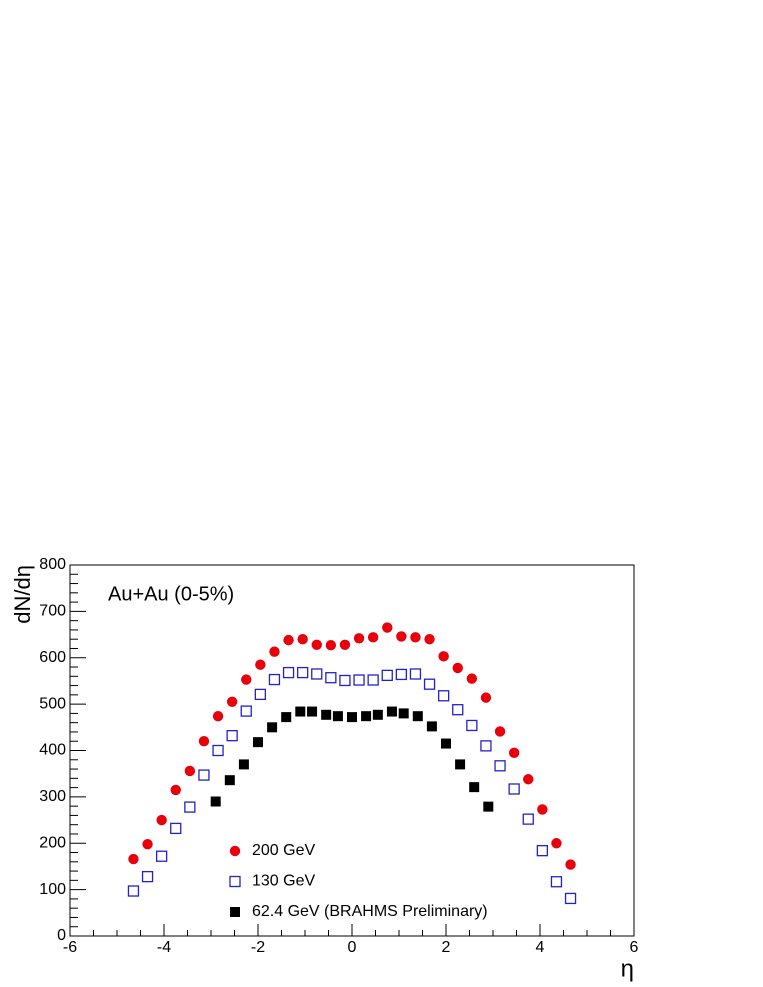 This screenshot has height=987, width=763. Describe the element at coordinates (61, 935) in the screenshot. I see `y-tick-label: 0` at that location.